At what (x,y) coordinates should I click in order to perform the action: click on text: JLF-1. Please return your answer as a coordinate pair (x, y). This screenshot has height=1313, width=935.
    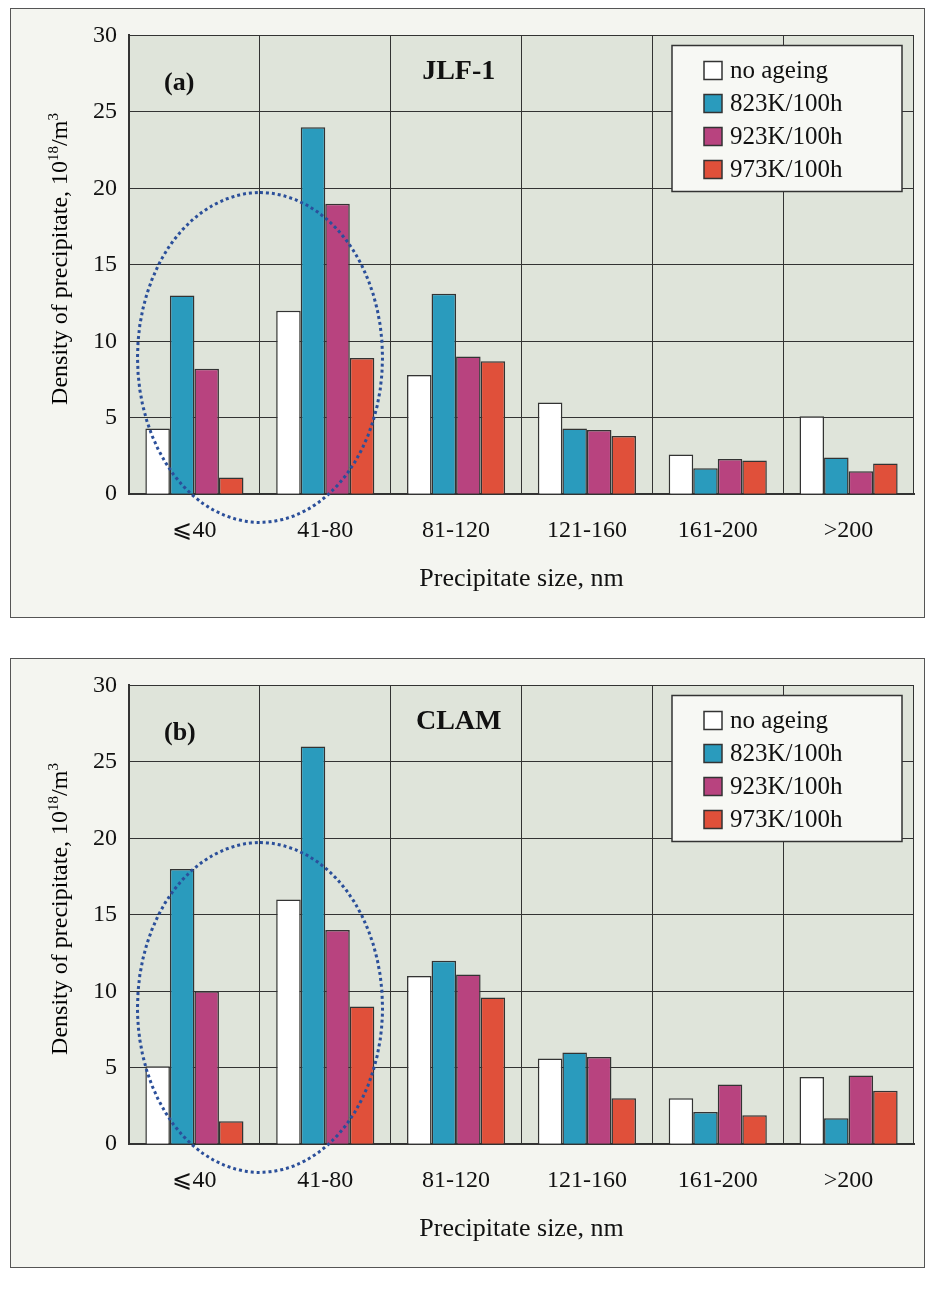
    Looking at the image, I should click on (459, 69).